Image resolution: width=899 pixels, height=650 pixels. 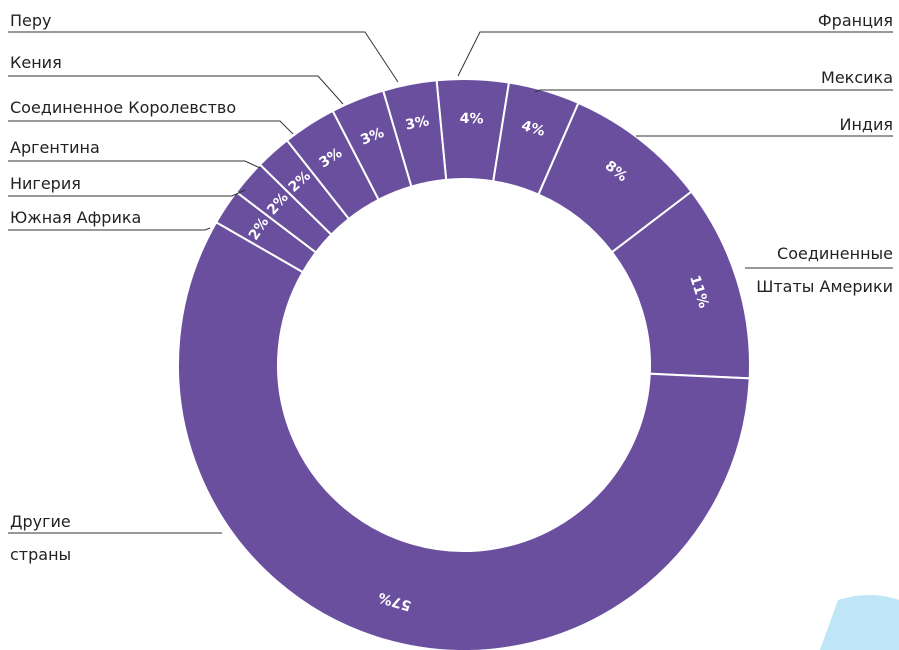 What do you see at coordinates (123, 107) in the screenshot?
I see `category-label: Соединенное Королевство` at bounding box center [123, 107].